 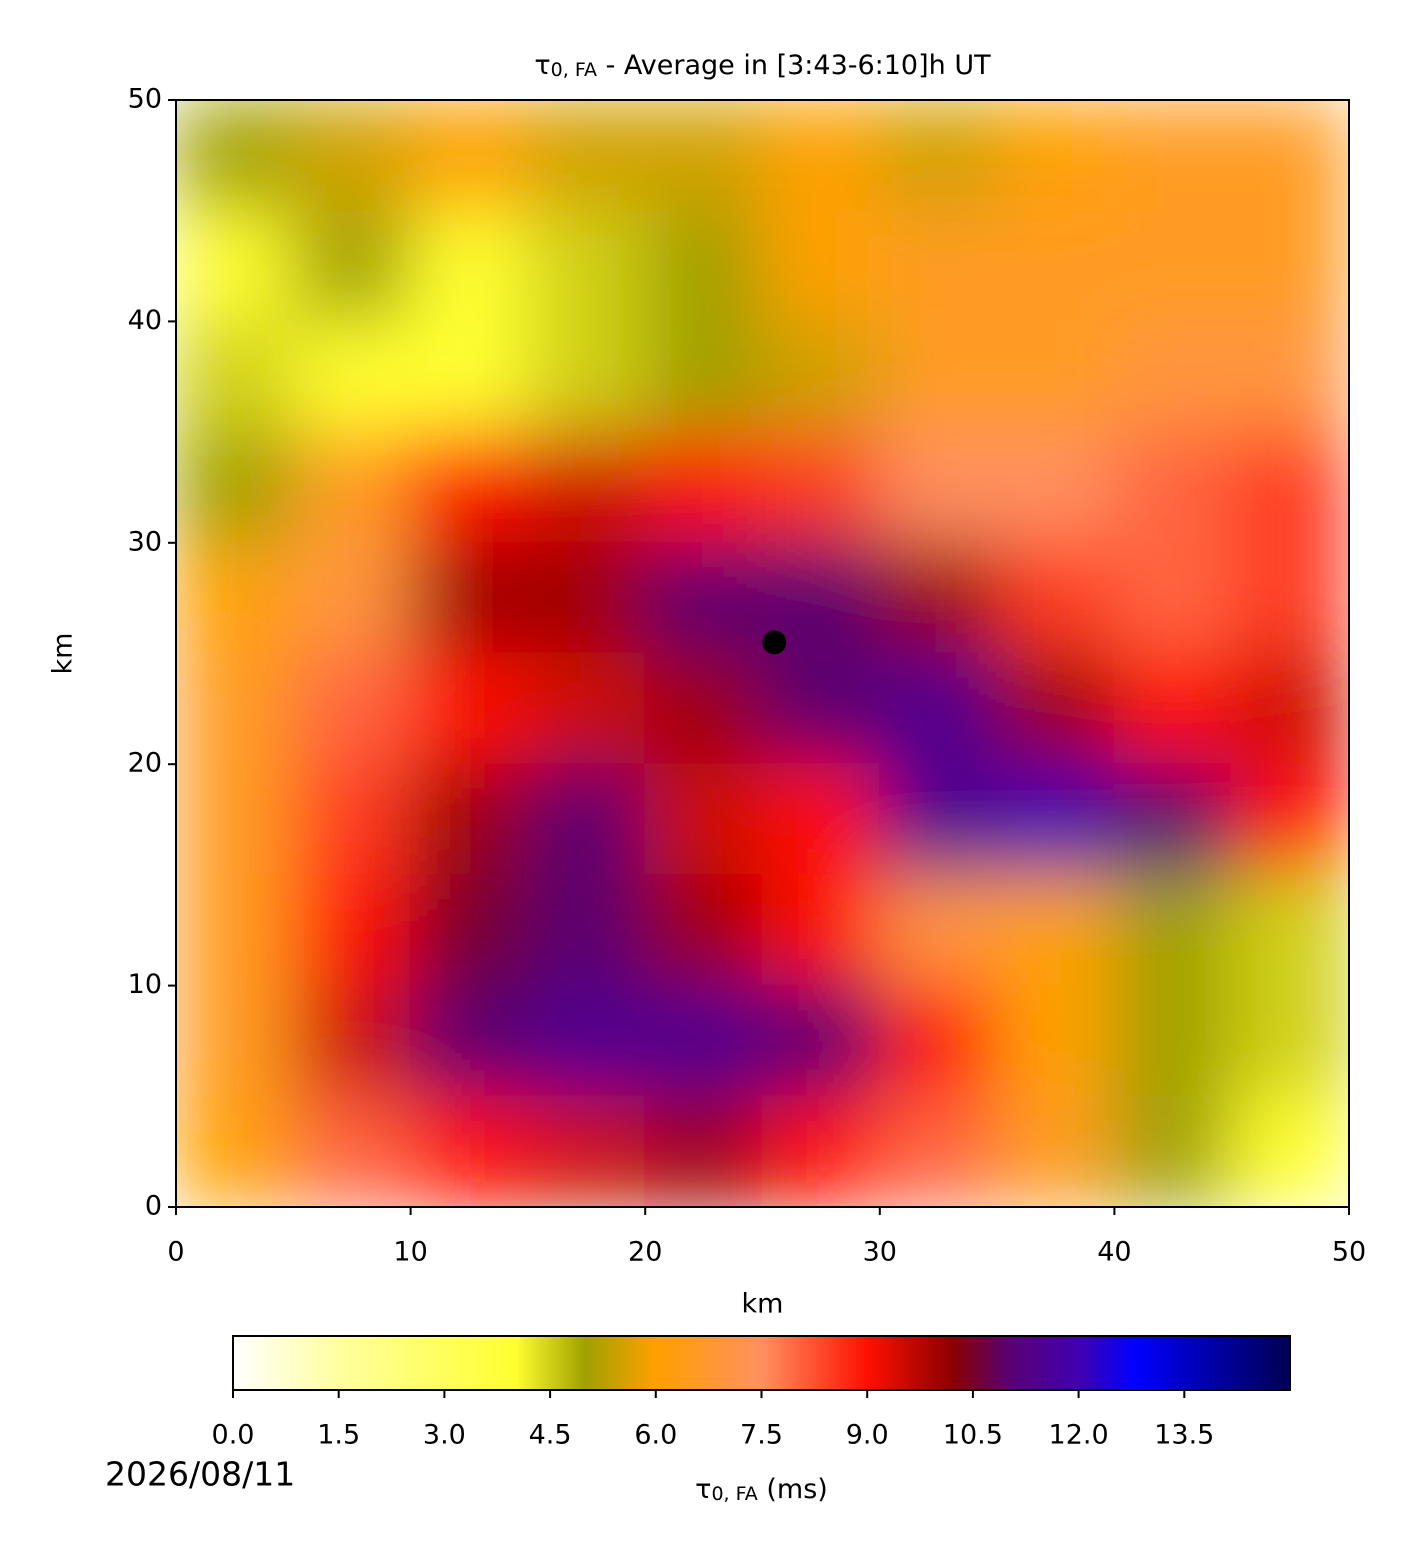 I want to click on colorbar-label-subscript: 0, FA, so click(x=734, y=1494).